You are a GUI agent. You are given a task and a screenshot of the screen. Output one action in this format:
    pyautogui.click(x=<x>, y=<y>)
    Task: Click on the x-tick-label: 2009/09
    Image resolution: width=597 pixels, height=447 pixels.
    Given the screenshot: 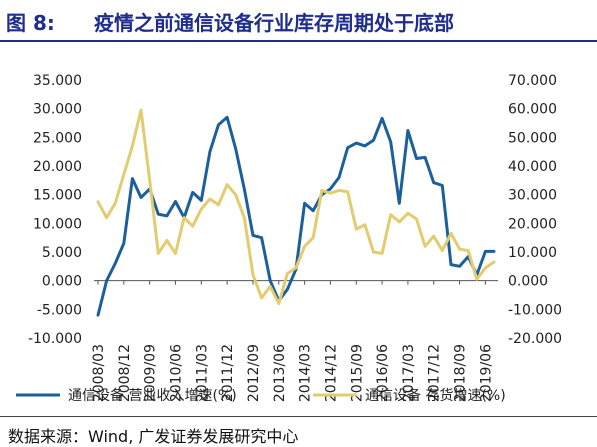 What is the action you would take?
    pyautogui.click(x=151, y=373)
    